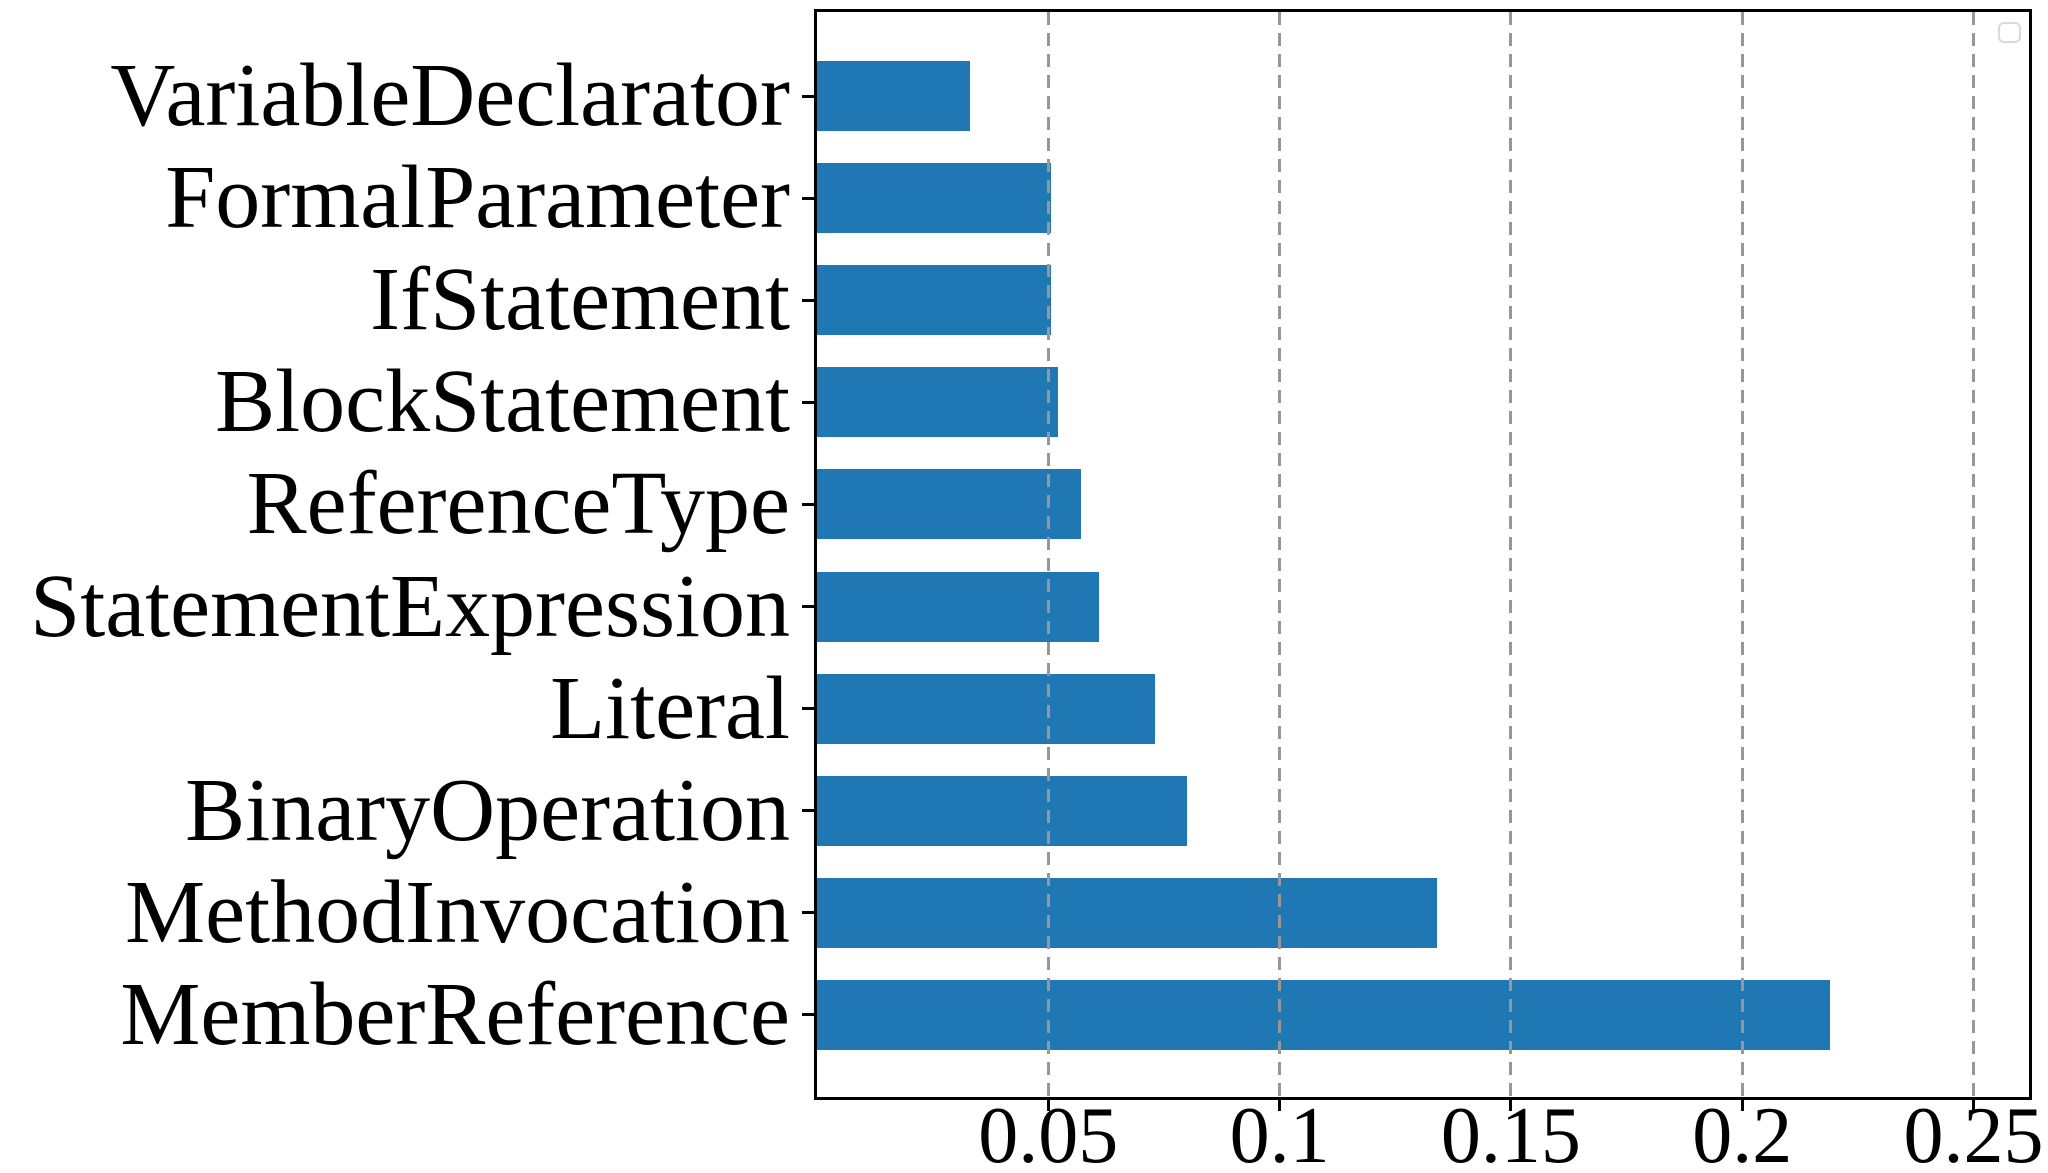 The height and width of the screenshot is (1173, 2048). I want to click on y-tick-label: BinaryOperation, so click(487, 810).